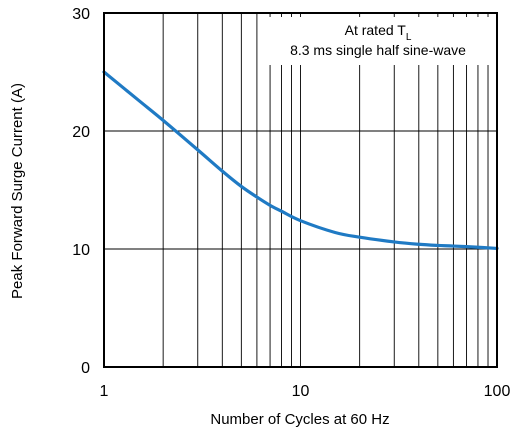 The image size is (513, 434). Describe the element at coordinates (104, 391) in the screenshot. I see `x-tick-label: 1` at that location.